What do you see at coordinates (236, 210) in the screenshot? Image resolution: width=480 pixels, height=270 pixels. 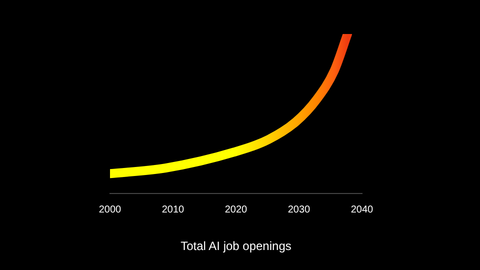 I see `x-tick-label: 2020` at bounding box center [236, 210].